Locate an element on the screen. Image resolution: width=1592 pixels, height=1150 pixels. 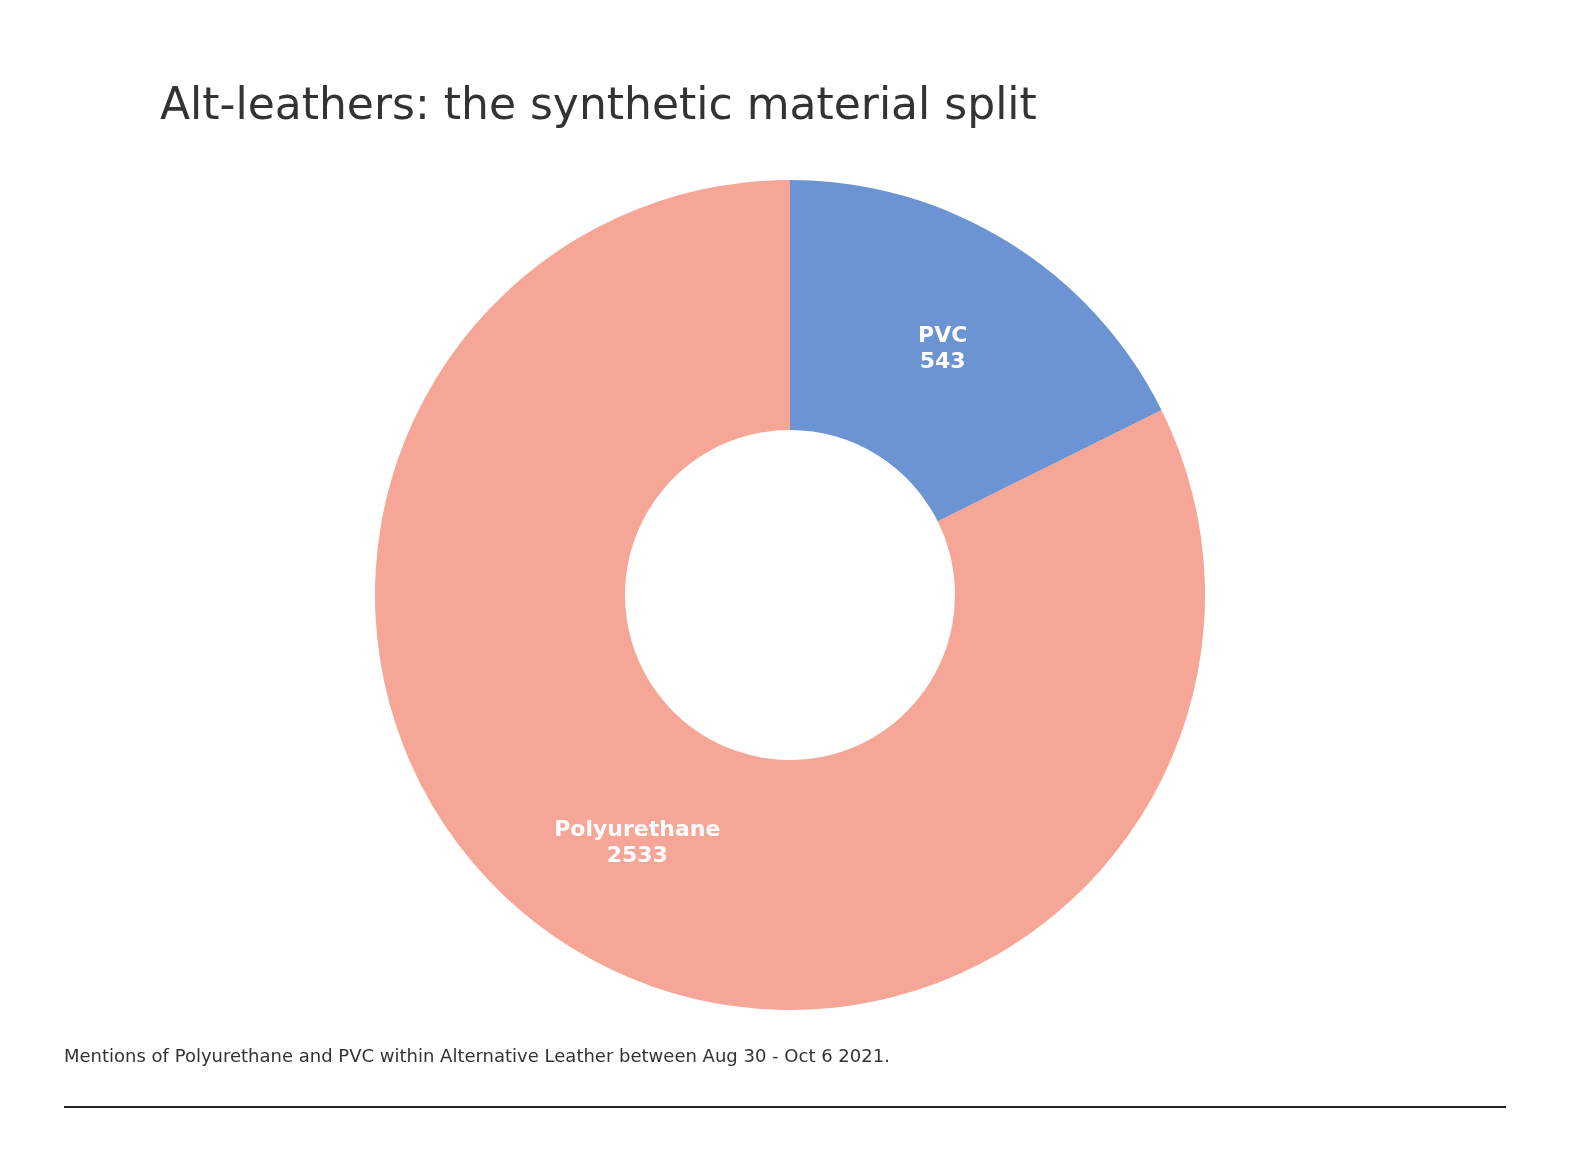
slice-label: Polyurethane is located at coordinates (637, 828).